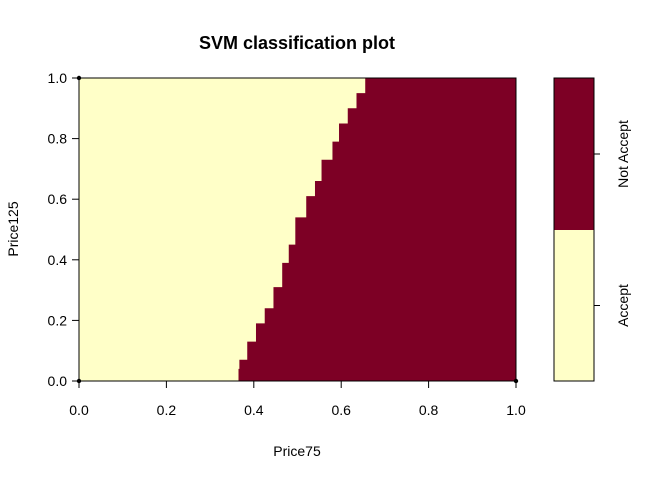 The image size is (672, 480). Describe the element at coordinates (574, 305) in the screenshot. I see `legend-accept-swatch` at that location.